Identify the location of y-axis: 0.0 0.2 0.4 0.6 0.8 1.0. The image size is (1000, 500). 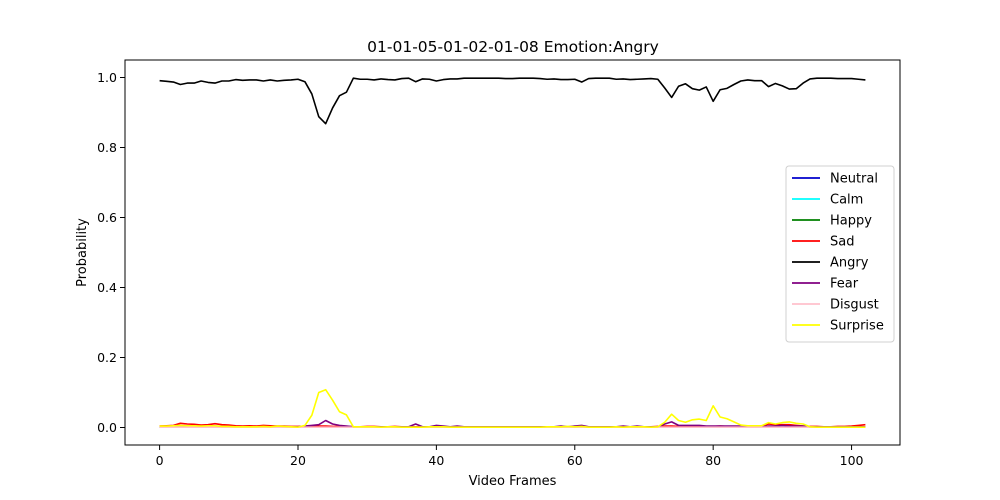
(111, 252).